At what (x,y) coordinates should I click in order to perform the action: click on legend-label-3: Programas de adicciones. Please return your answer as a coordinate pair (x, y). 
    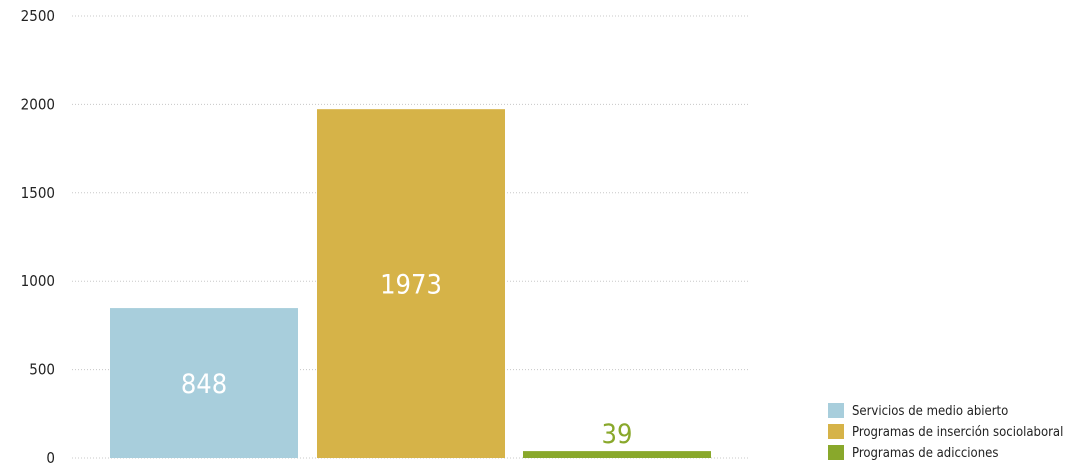
    Looking at the image, I should click on (925, 453).